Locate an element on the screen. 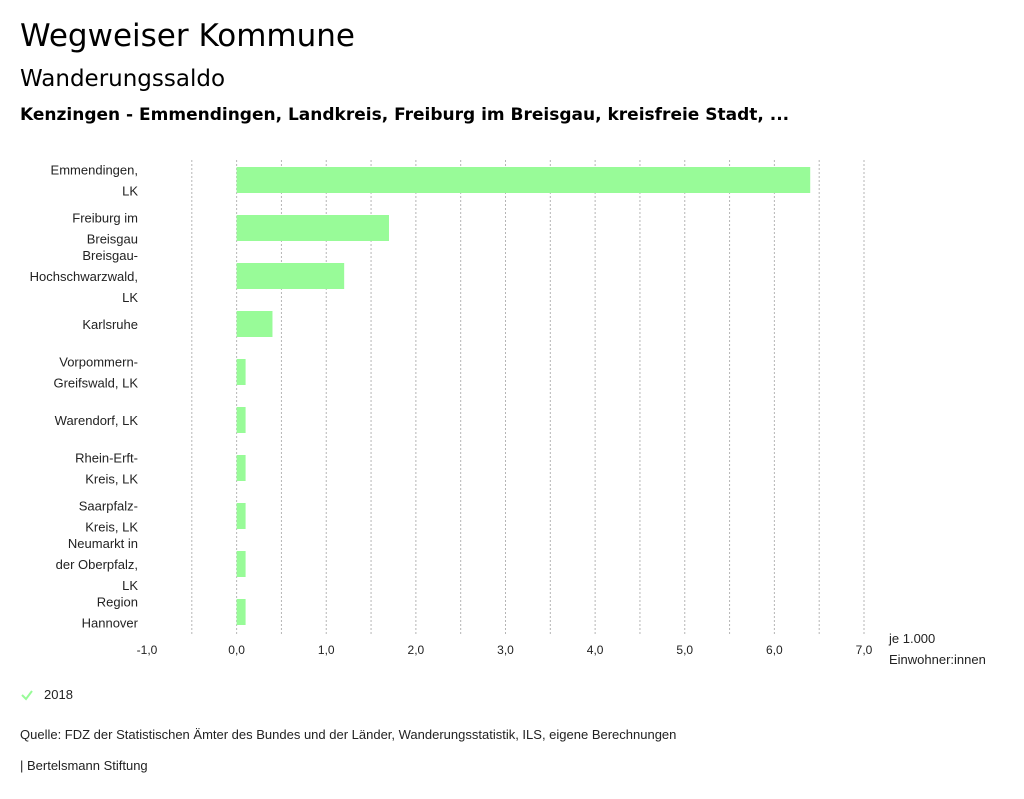  x-tick-label: 4,0 is located at coordinates (595, 650).